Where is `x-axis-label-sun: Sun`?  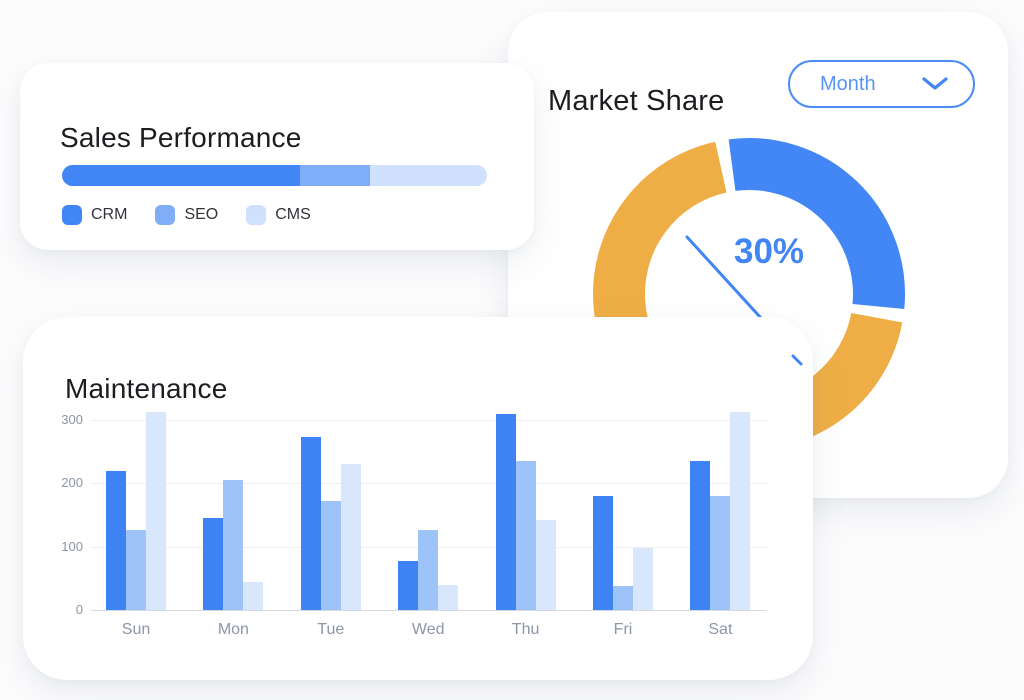 x-axis-label-sun: Sun is located at coordinates (136, 629).